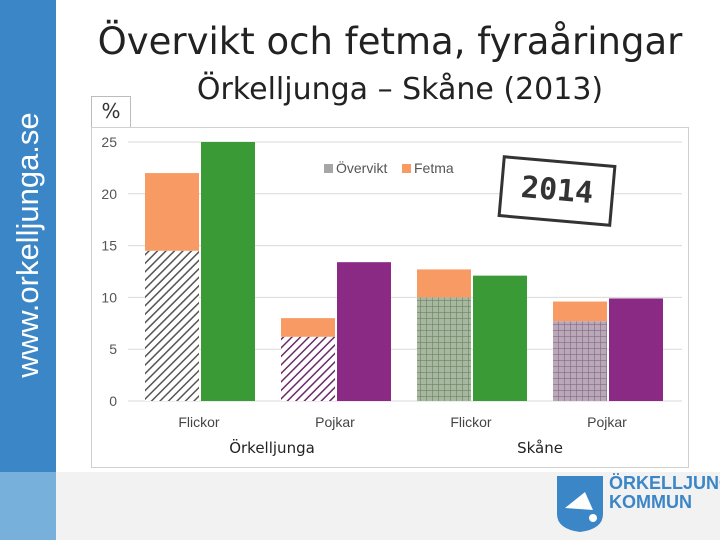 The width and height of the screenshot is (720, 540). Describe the element at coordinates (109, 297) in the screenshot. I see `y-tick-label: 10` at that location.